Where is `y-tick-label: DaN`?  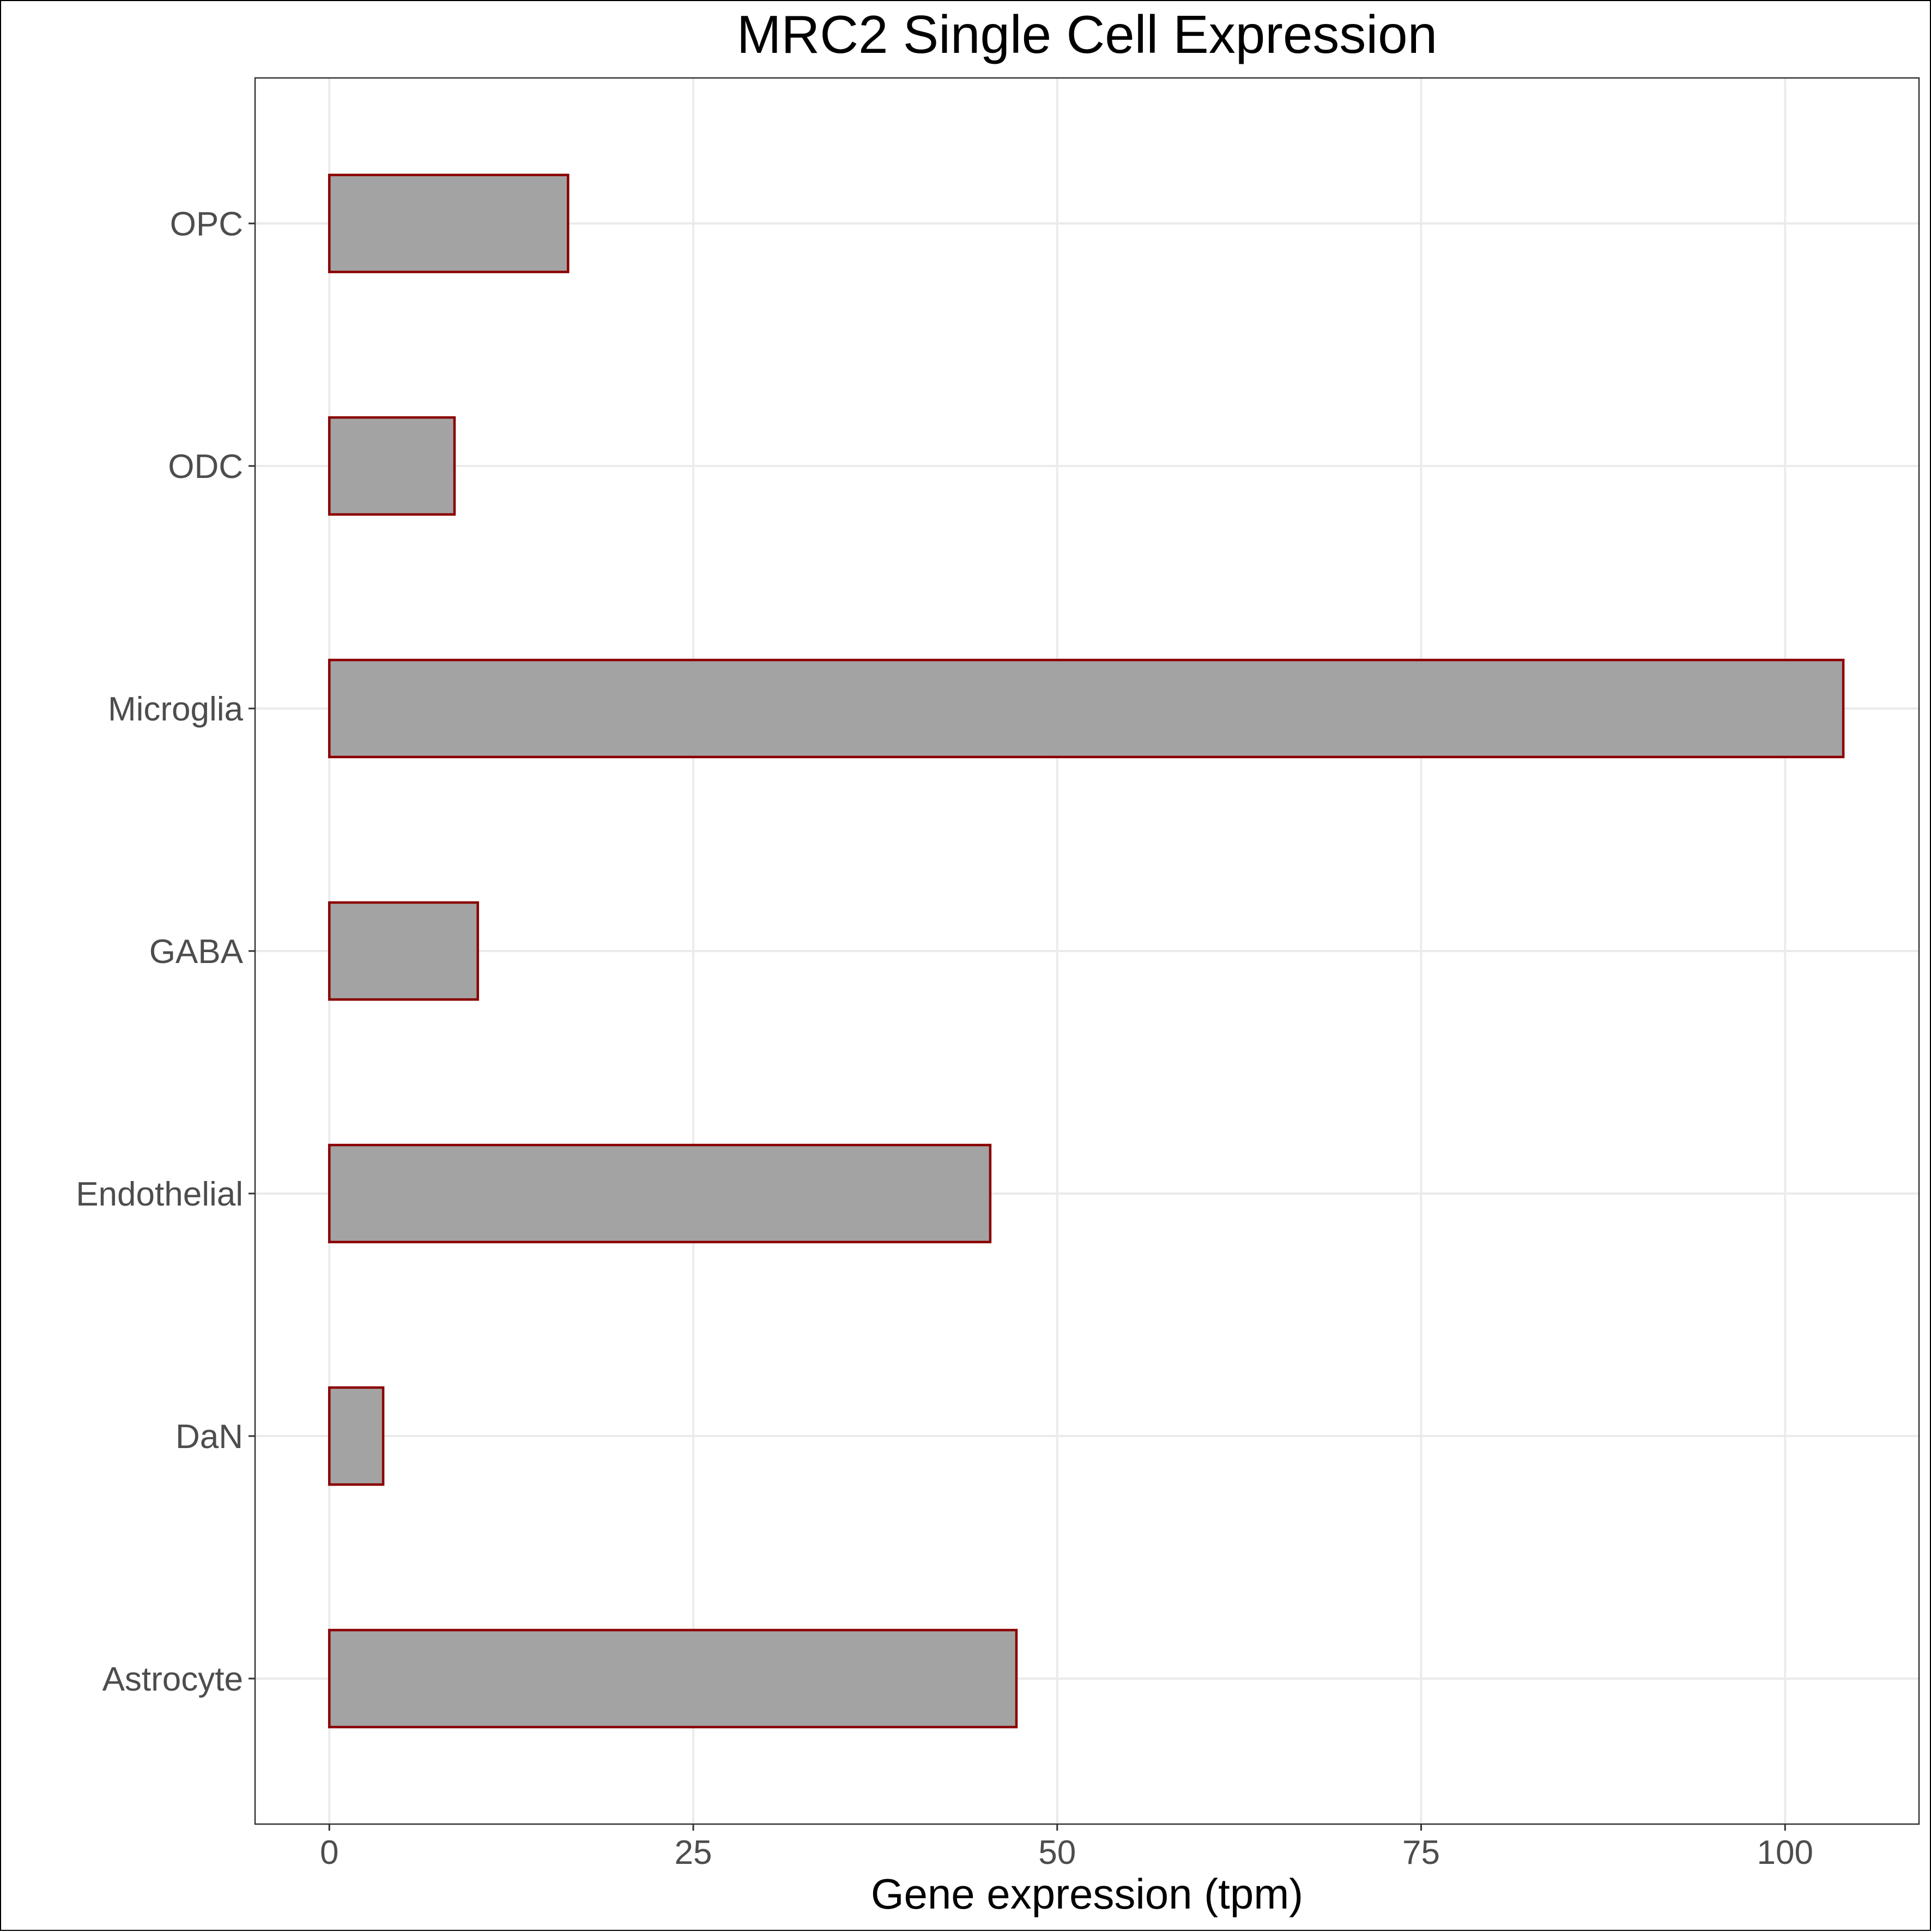 y-tick-label: DaN is located at coordinates (209, 1437).